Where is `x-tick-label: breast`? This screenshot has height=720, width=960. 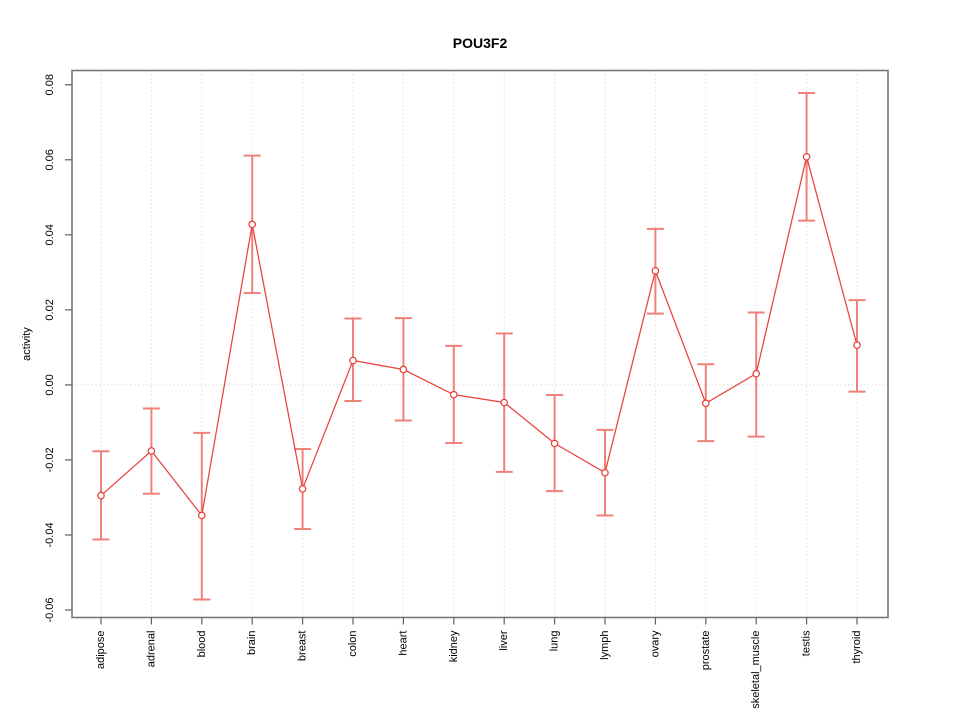
x-tick-label: breast is located at coordinates (303, 646).